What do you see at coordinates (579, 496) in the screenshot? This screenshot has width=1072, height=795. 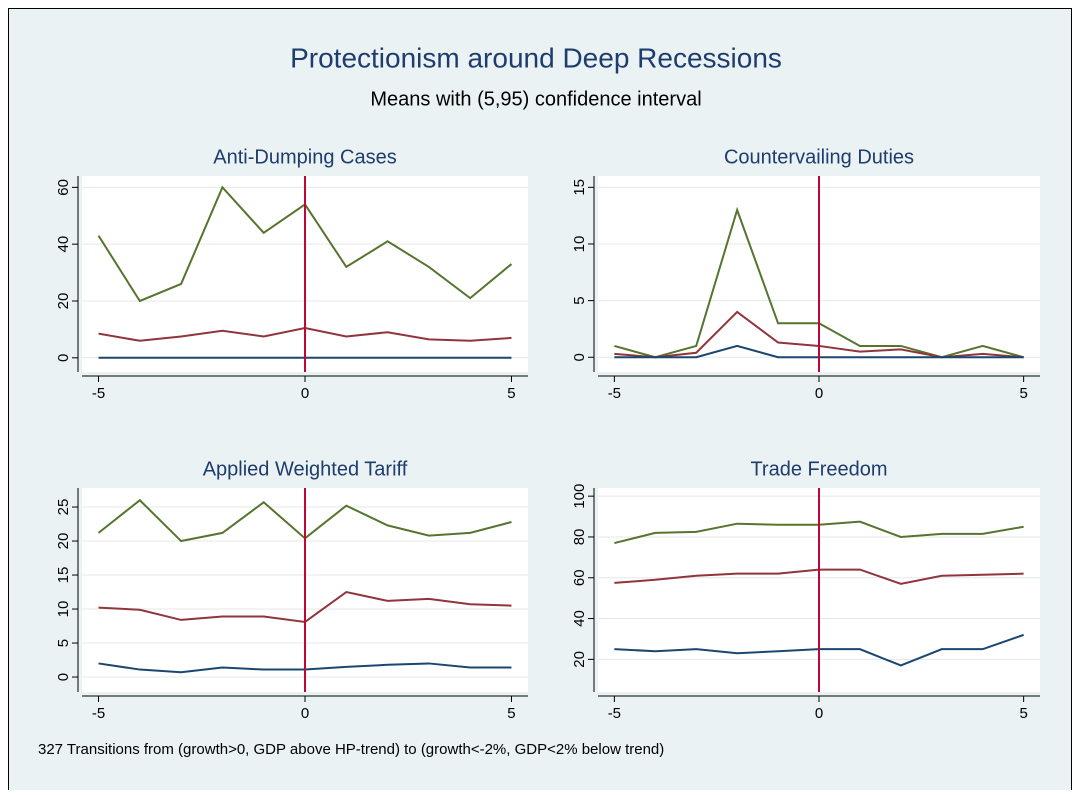 I see `y-tick-label: 100` at bounding box center [579, 496].